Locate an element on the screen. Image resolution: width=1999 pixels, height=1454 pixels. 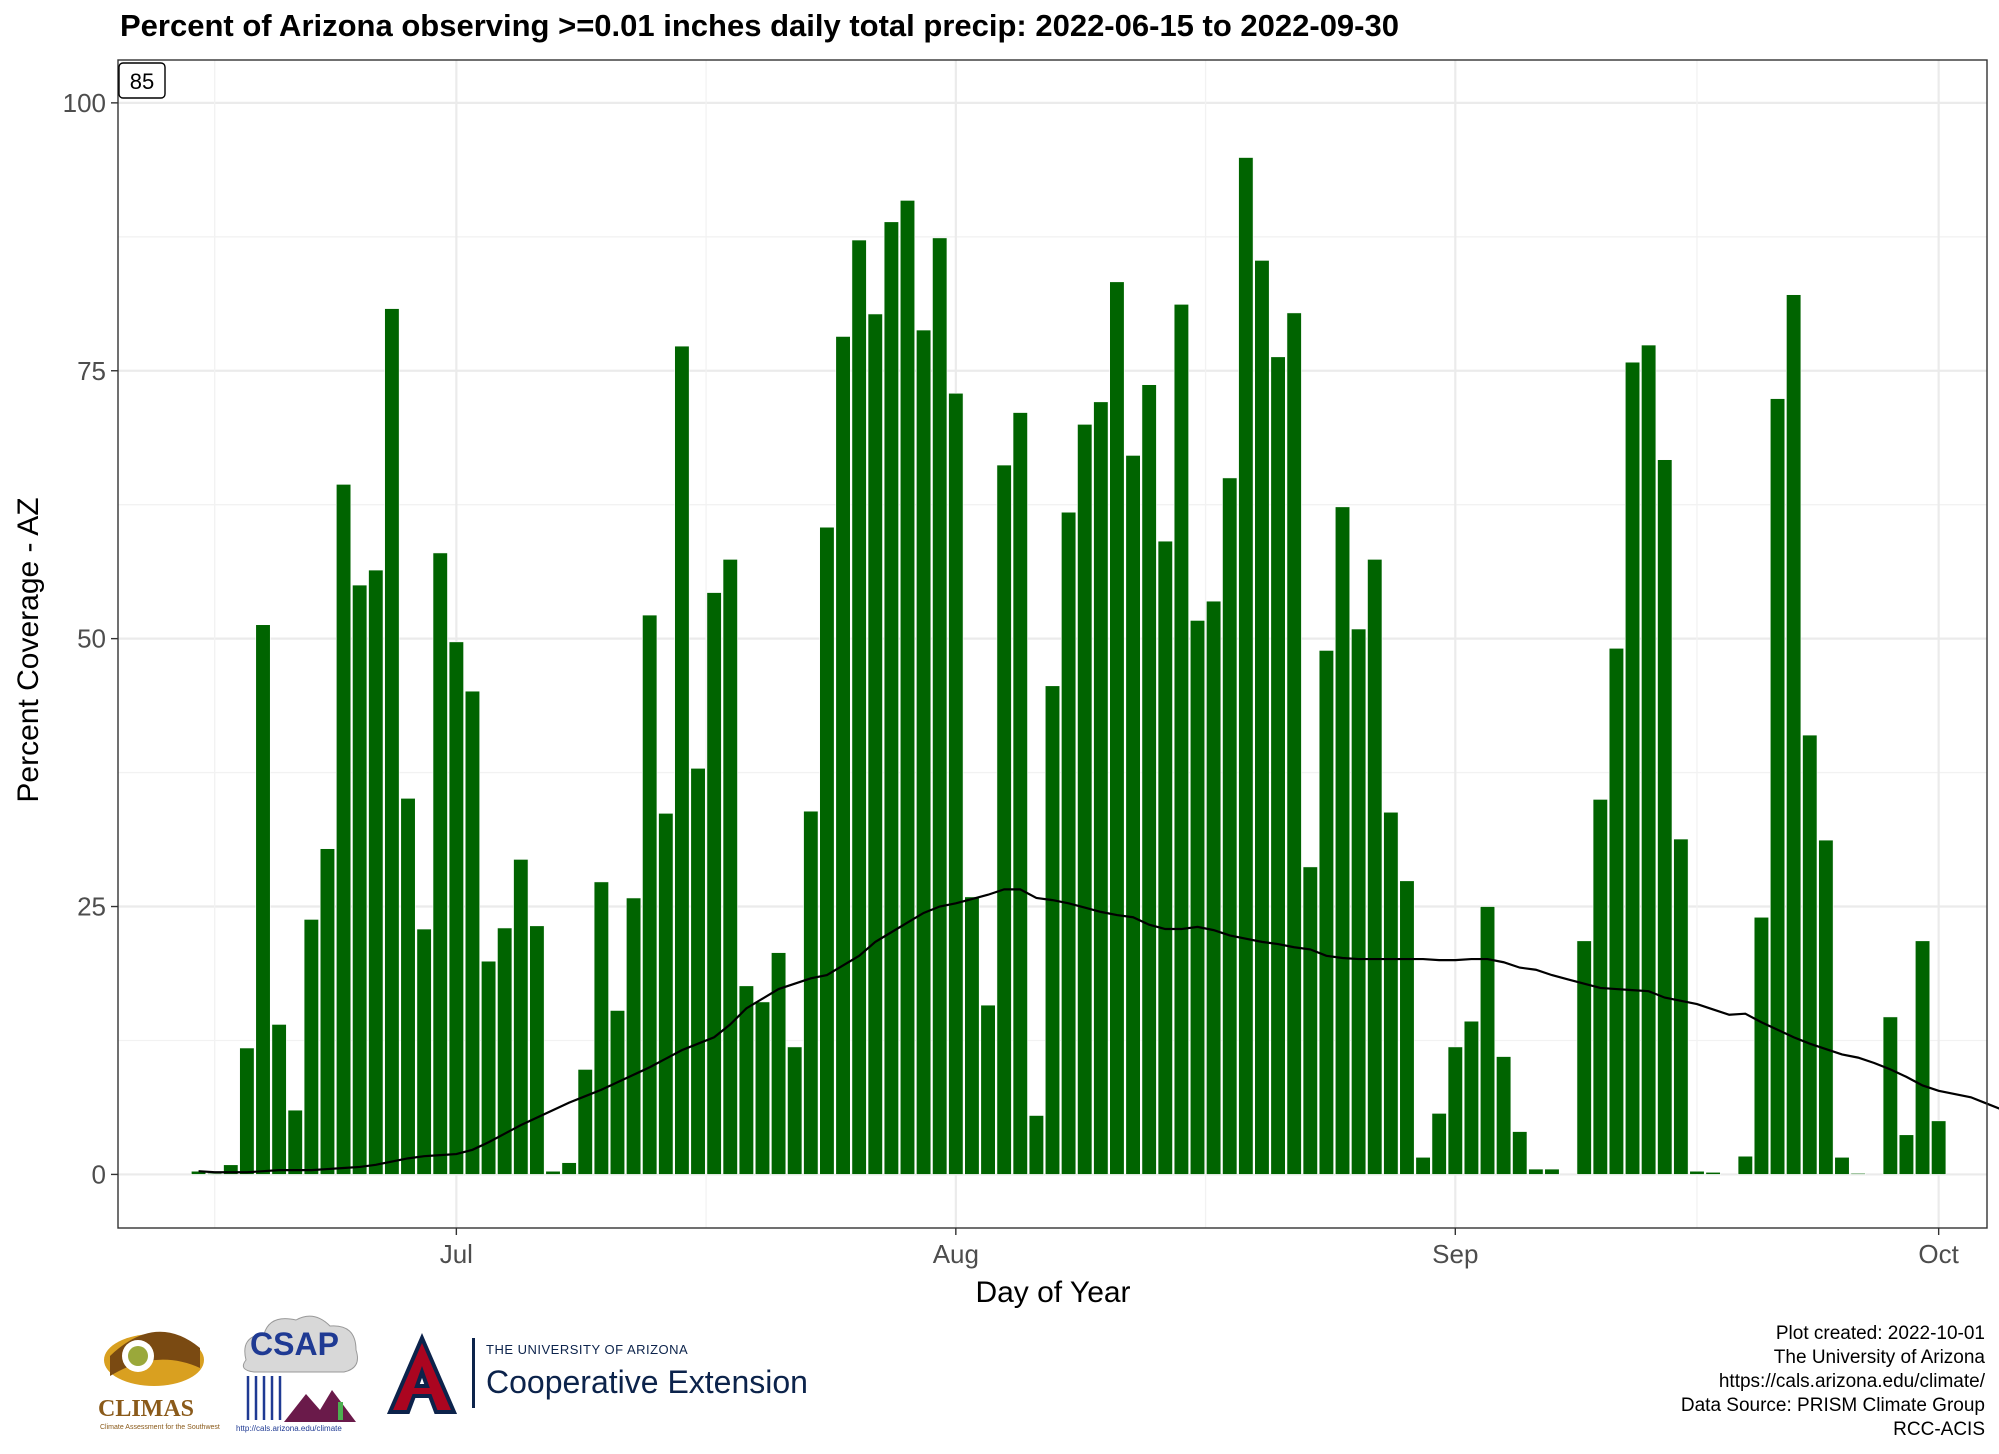
x-tick-label: Jul is located at coordinates (456, 1254).